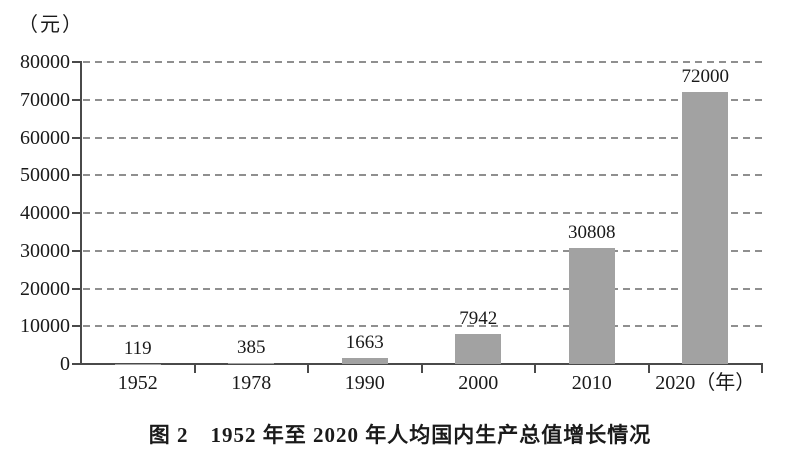  I want to click on bar-value-label: 119, so click(137, 348).